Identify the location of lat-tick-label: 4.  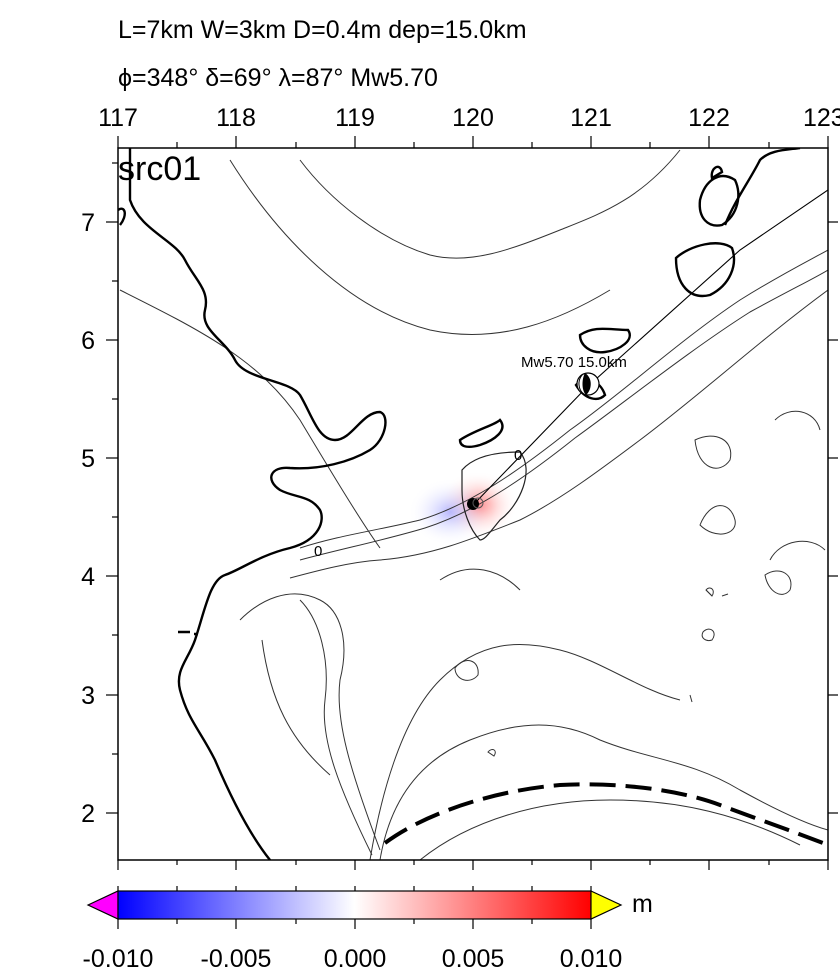
(88, 577).